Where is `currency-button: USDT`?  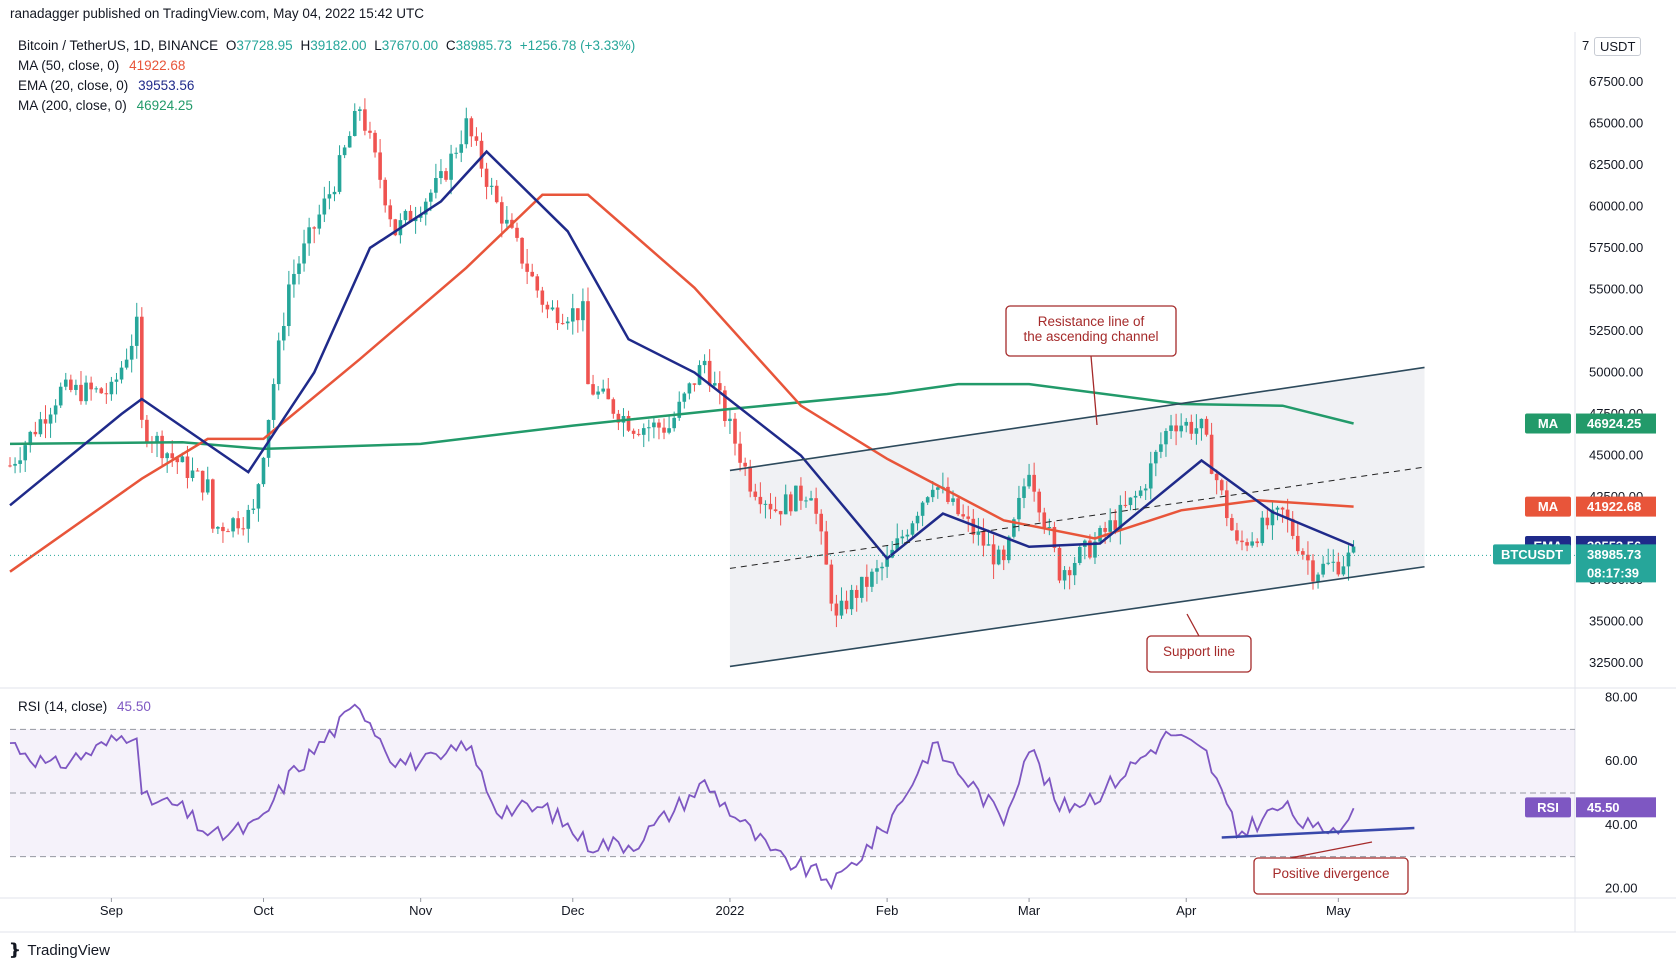
currency-button: USDT is located at coordinates (1618, 46).